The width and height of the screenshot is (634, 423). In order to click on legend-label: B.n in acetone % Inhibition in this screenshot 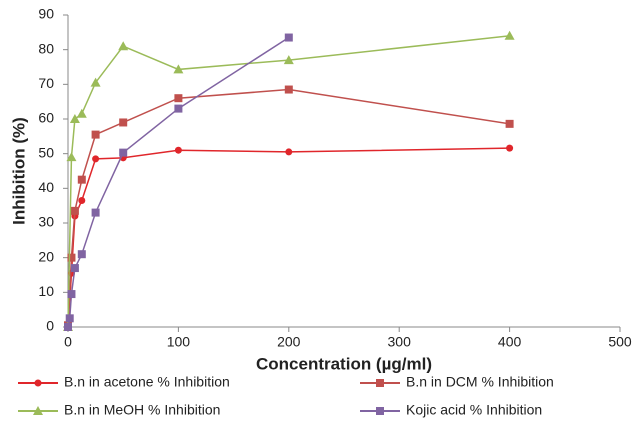, I will do `click(147, 382)`.